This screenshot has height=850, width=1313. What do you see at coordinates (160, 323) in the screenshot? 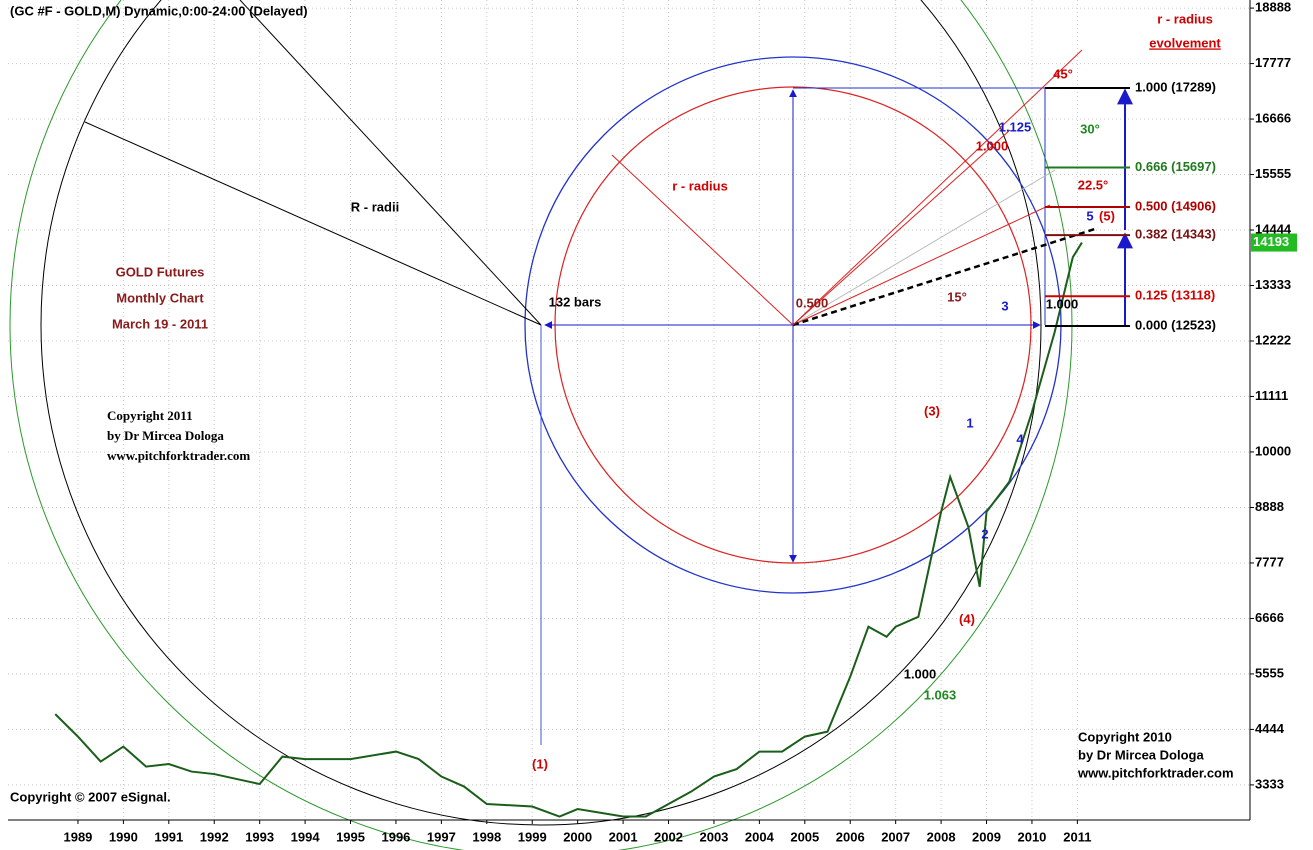
I see `annotation: March 19 - 2011` at bounding box center [160, 323].